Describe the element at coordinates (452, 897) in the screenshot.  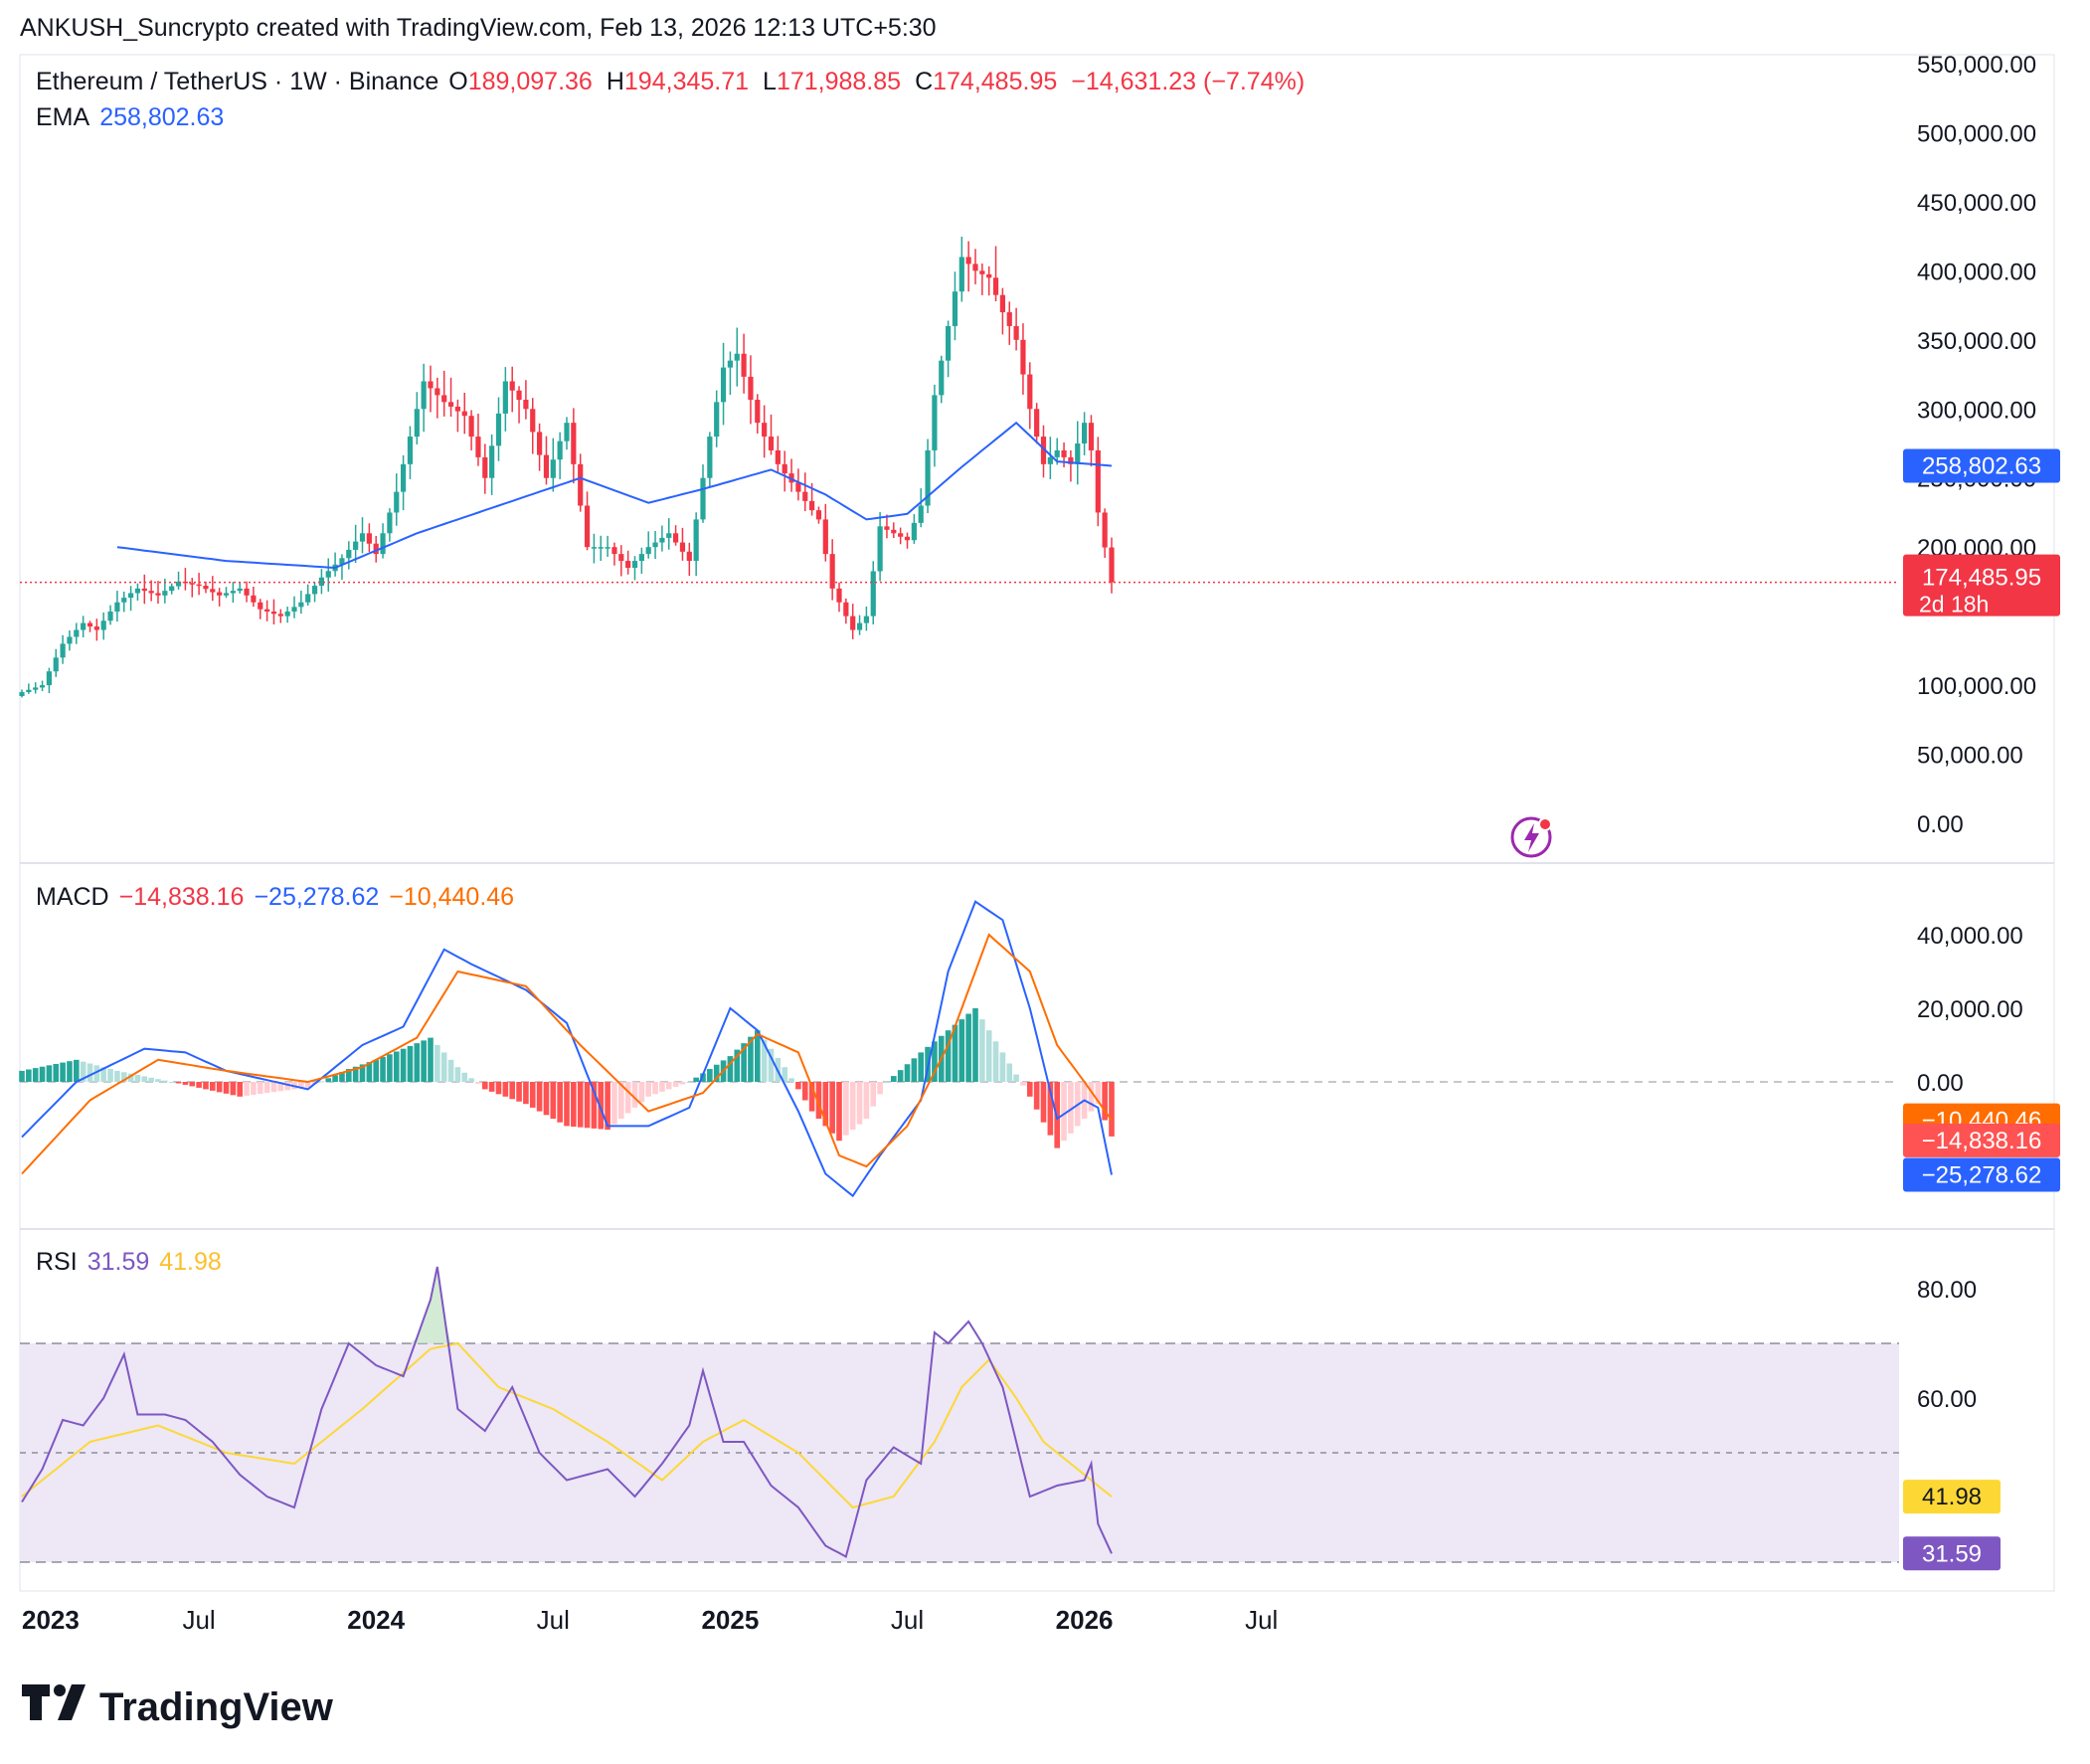
I see `macd-signal-value: −10,440.46` at that location.